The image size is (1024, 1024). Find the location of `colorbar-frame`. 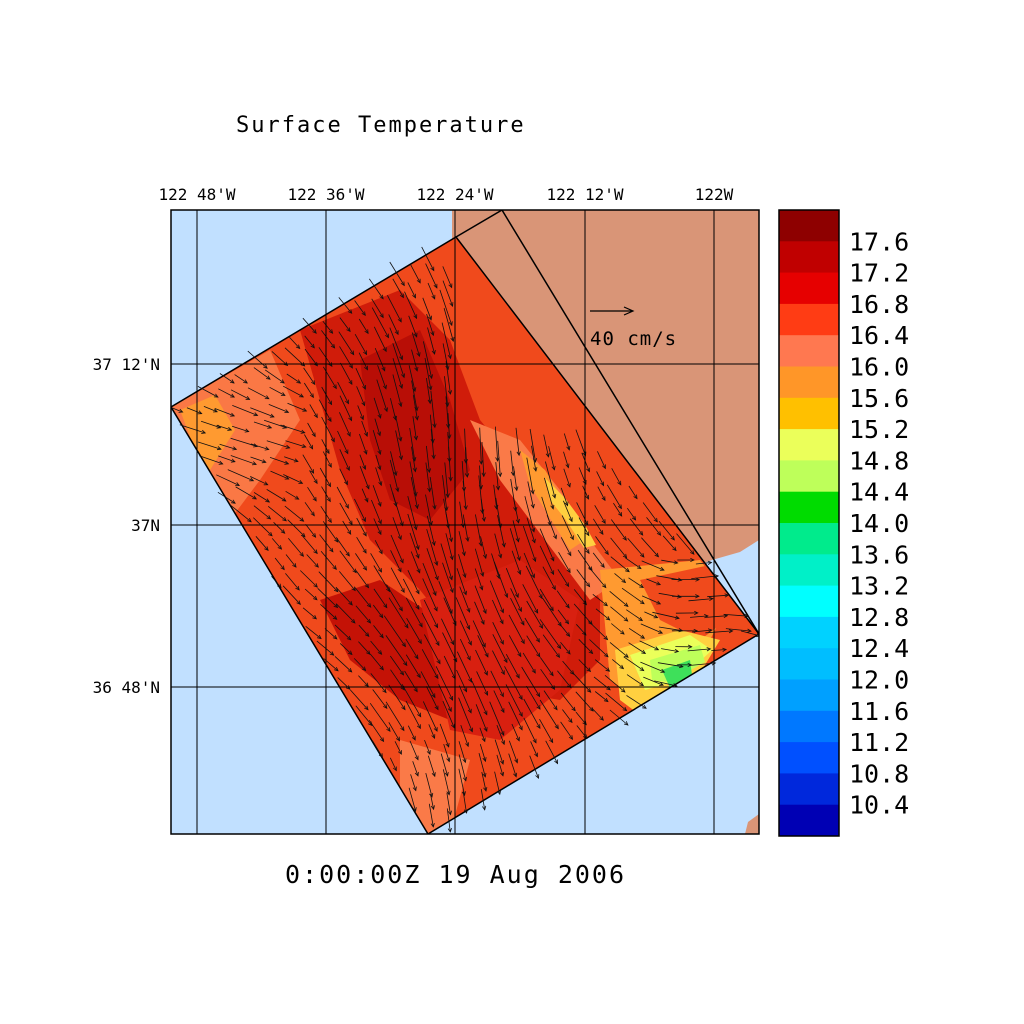

colorbar-frame is located at coordinates (809, 523).